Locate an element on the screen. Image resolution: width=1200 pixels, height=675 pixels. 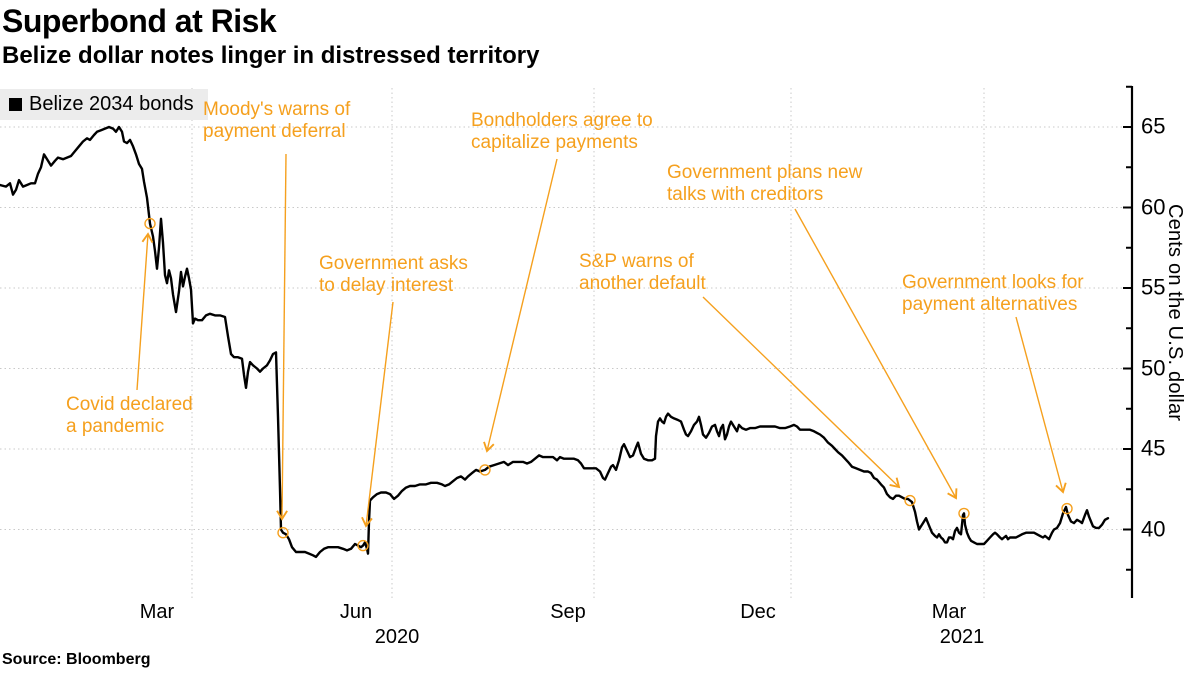
event-annotation-moodys: Moody's warns of payment deferral is located at coordinates (277, 120).